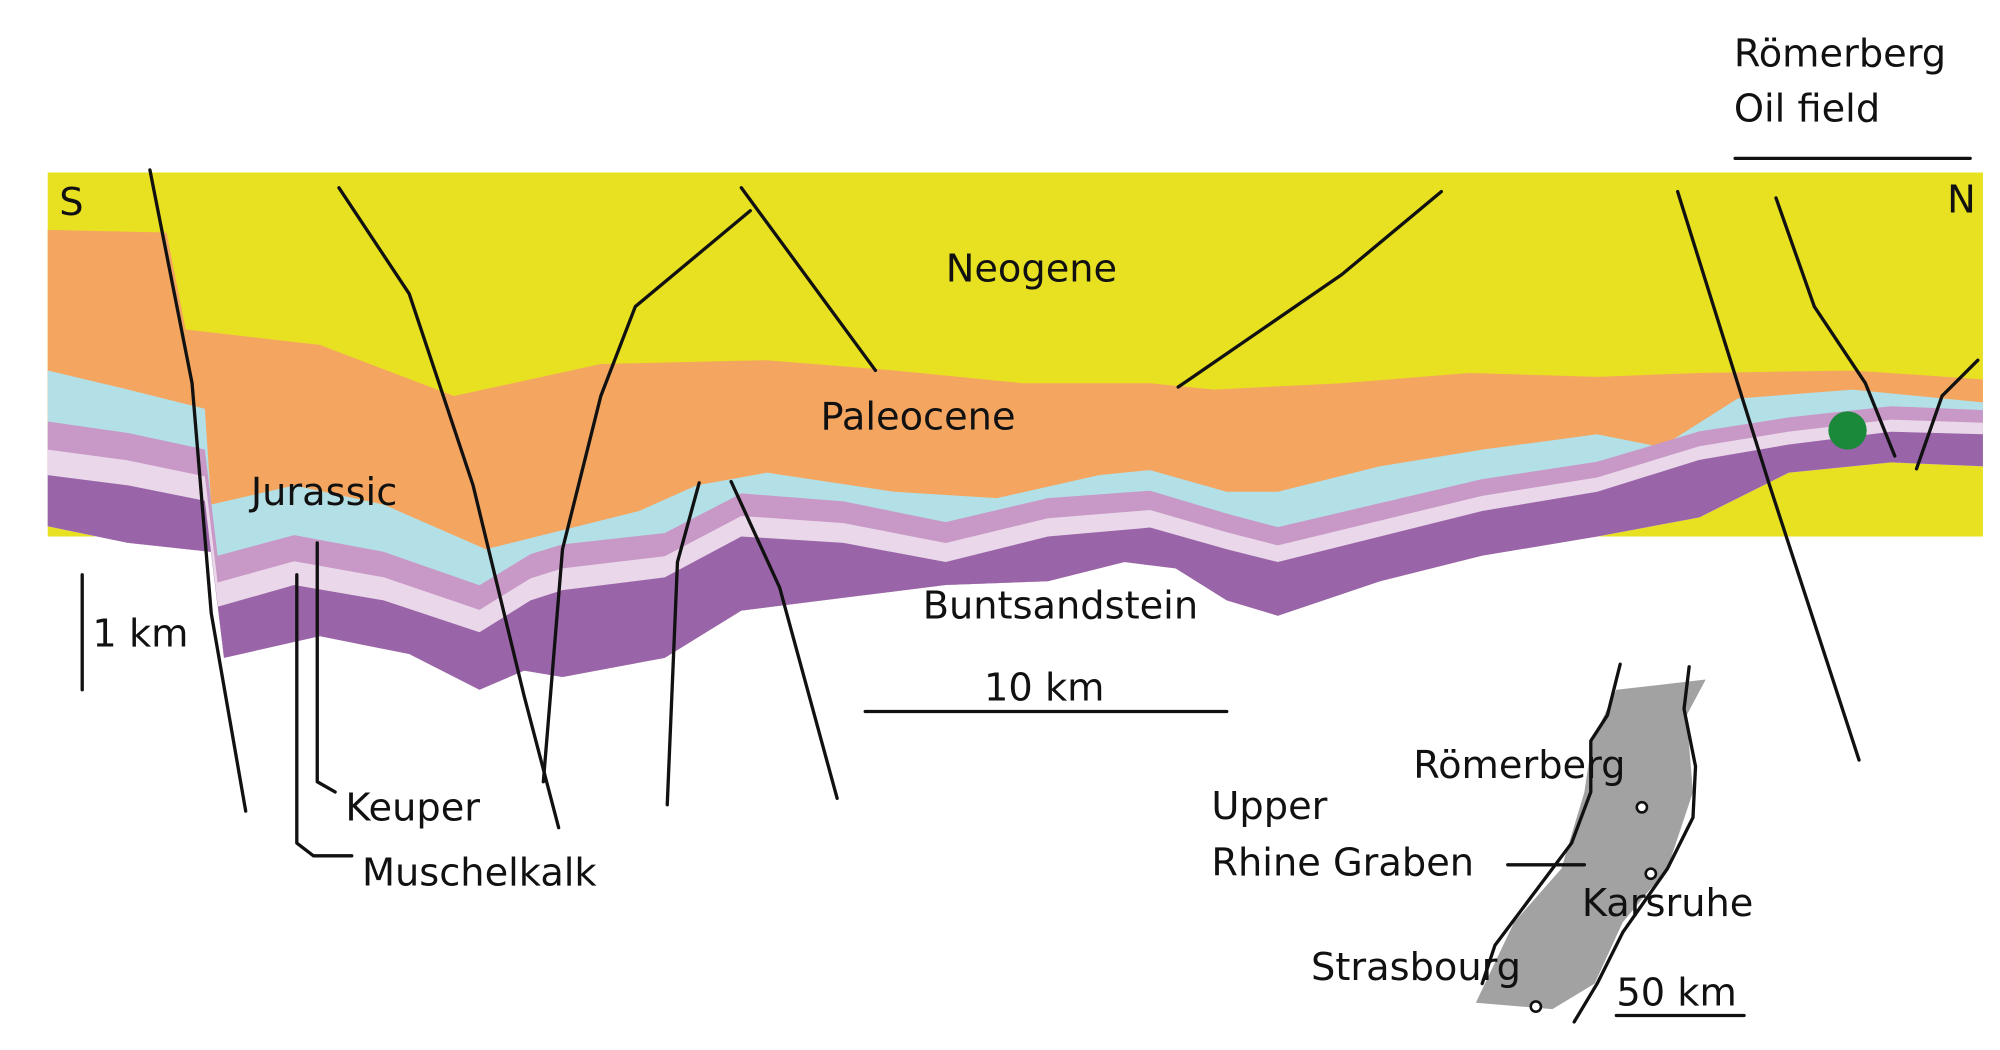 The height and width of the screenshot is (1050, 2000). I want to click on layer-label: Muschelkalk, so click(479, 873).